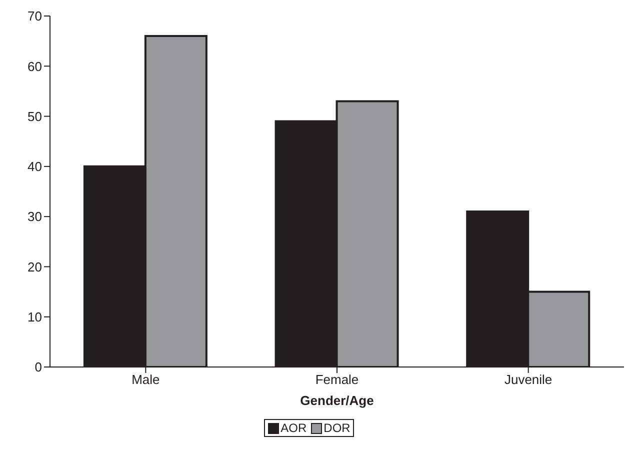  Describe the element at coordinates (35, 166) in the screenshot. I see `y-tick-label: 40` at that location.